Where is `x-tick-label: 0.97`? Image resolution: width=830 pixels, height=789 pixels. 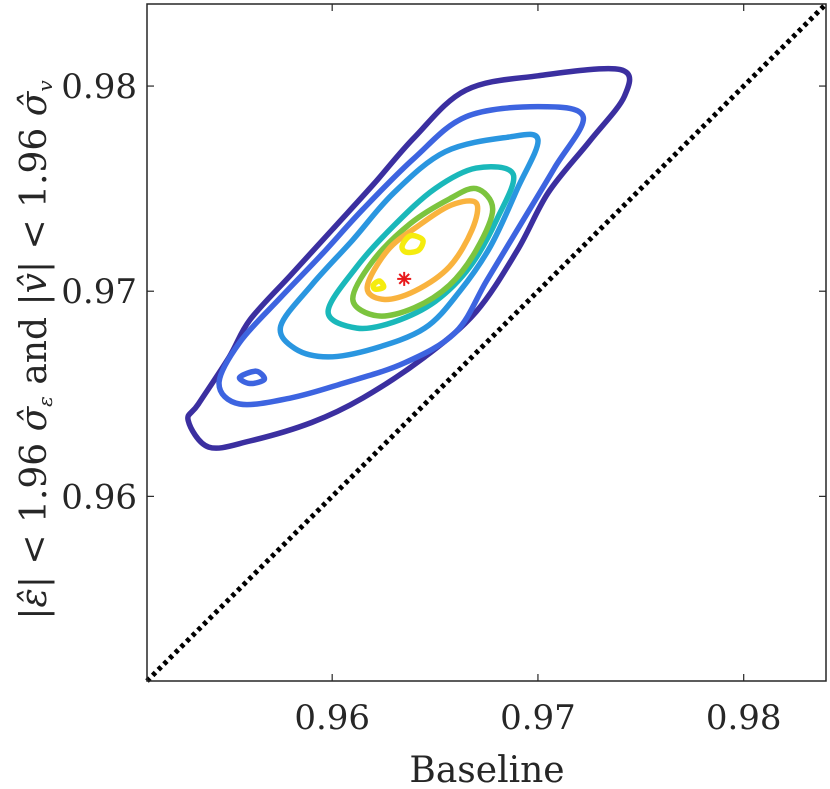
x-tick-label: 0.97 is located at coordinates (538, 718).